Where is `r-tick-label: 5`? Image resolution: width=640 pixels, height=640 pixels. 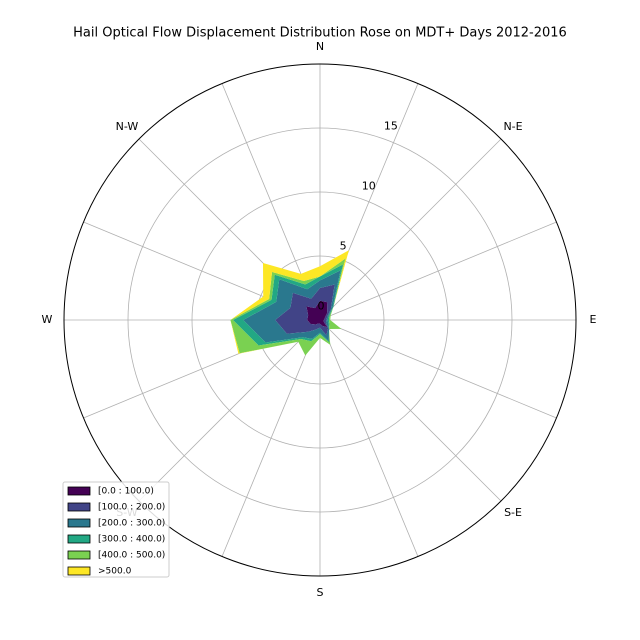 r-tick-label: 5 is located at coordinates (343, 246).